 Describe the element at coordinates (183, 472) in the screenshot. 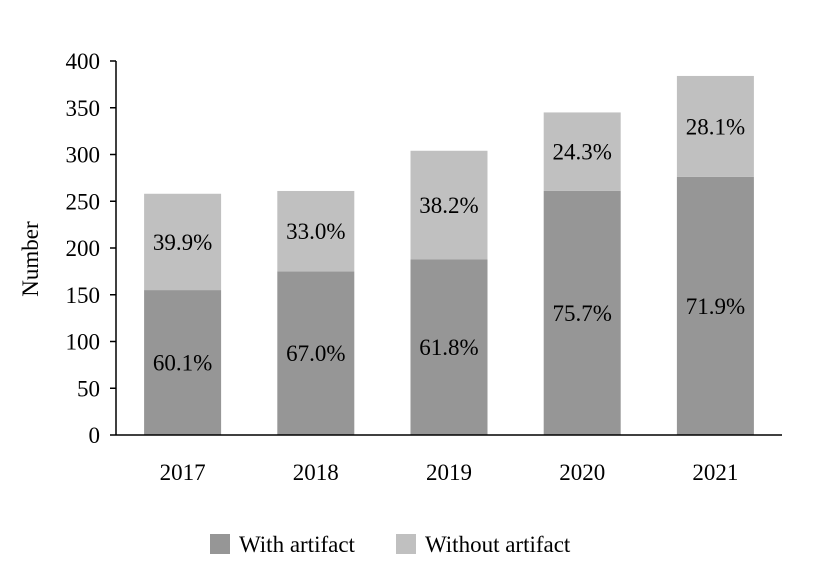

I see `x-tick-label-2017: 2017` at that location.